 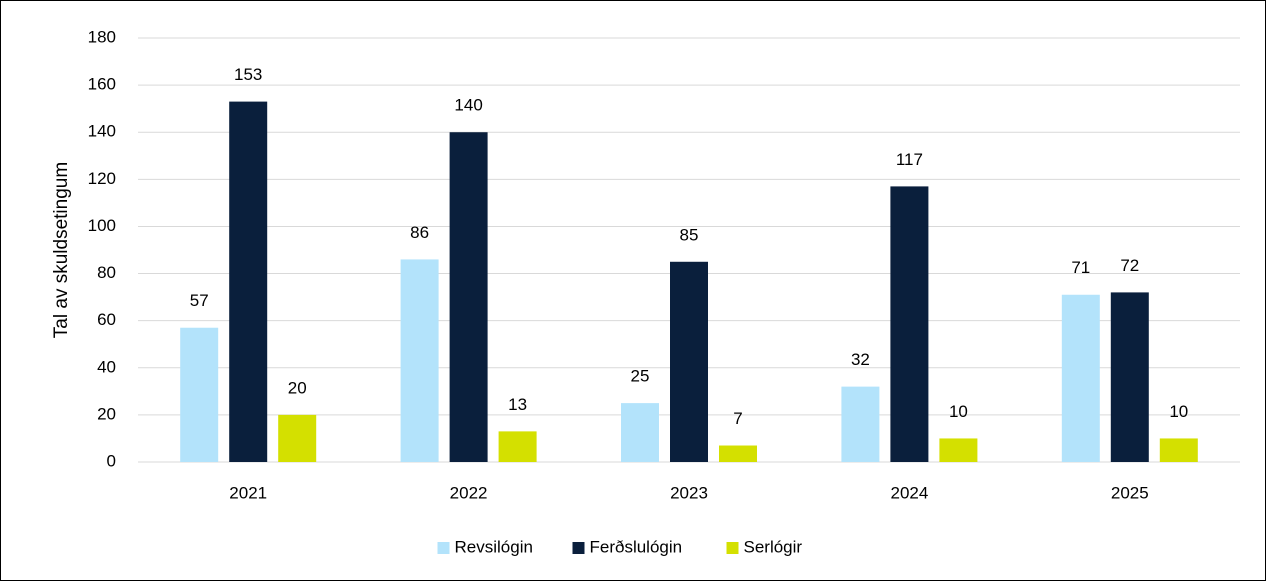 I want to click on data-label: 20, so click(x=297, y=387).